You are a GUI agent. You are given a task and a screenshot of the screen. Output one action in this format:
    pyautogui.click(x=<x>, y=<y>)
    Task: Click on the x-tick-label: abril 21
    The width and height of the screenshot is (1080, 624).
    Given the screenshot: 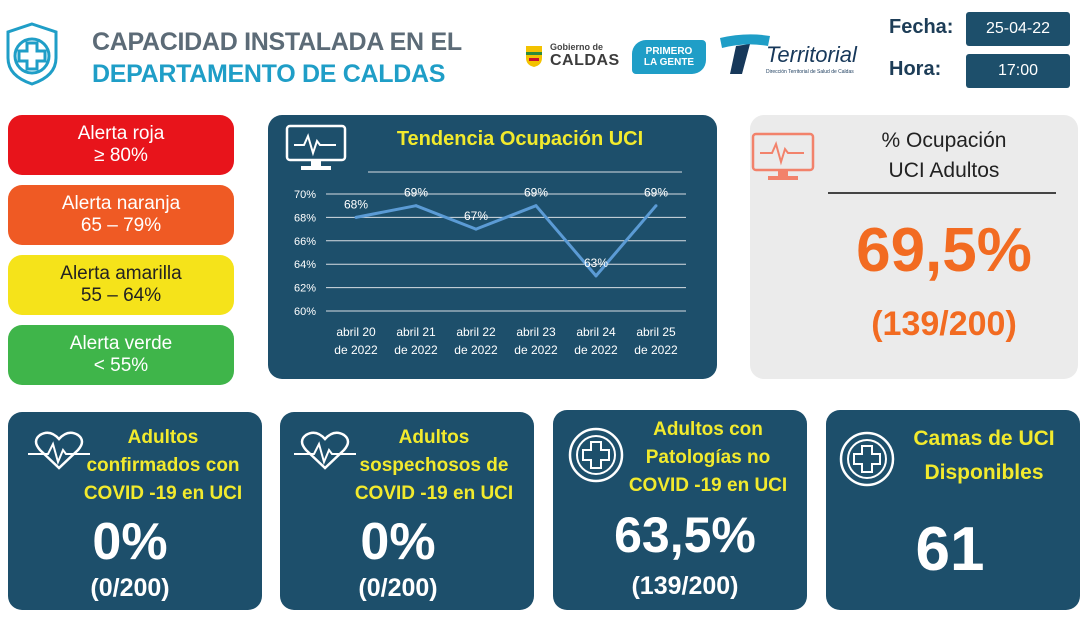 What is the action you would take?
    pyautogui.click(x=416, y=332)
    